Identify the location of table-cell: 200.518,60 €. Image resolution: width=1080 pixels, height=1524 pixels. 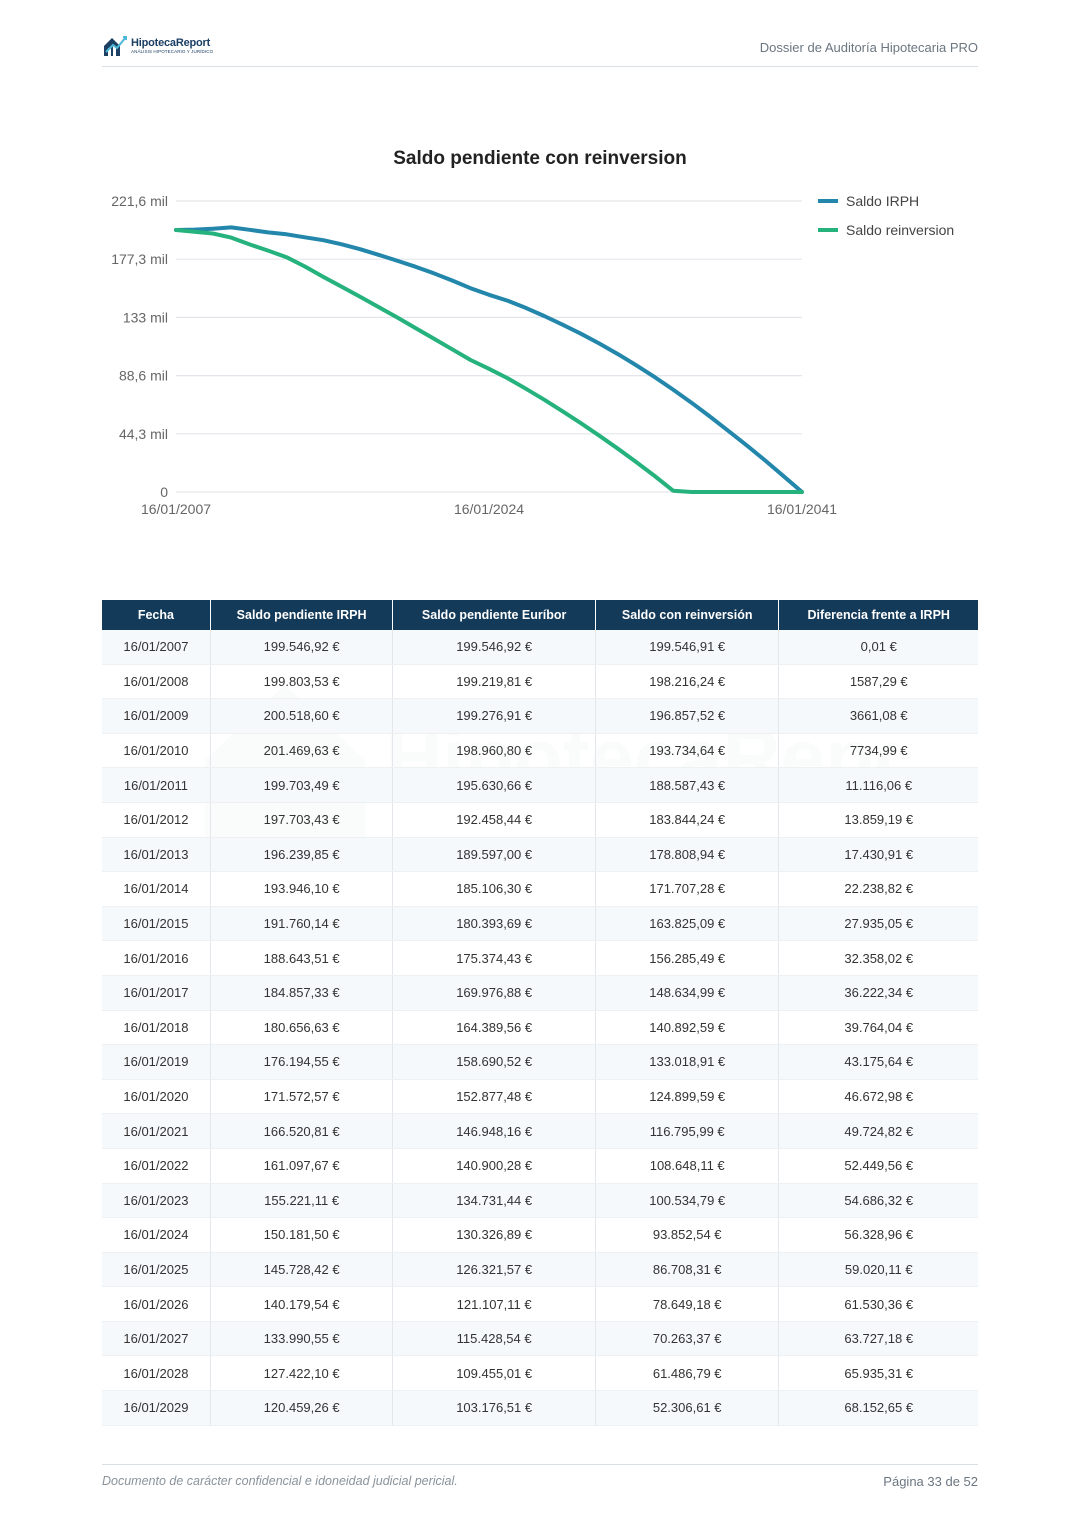
(302, 716).